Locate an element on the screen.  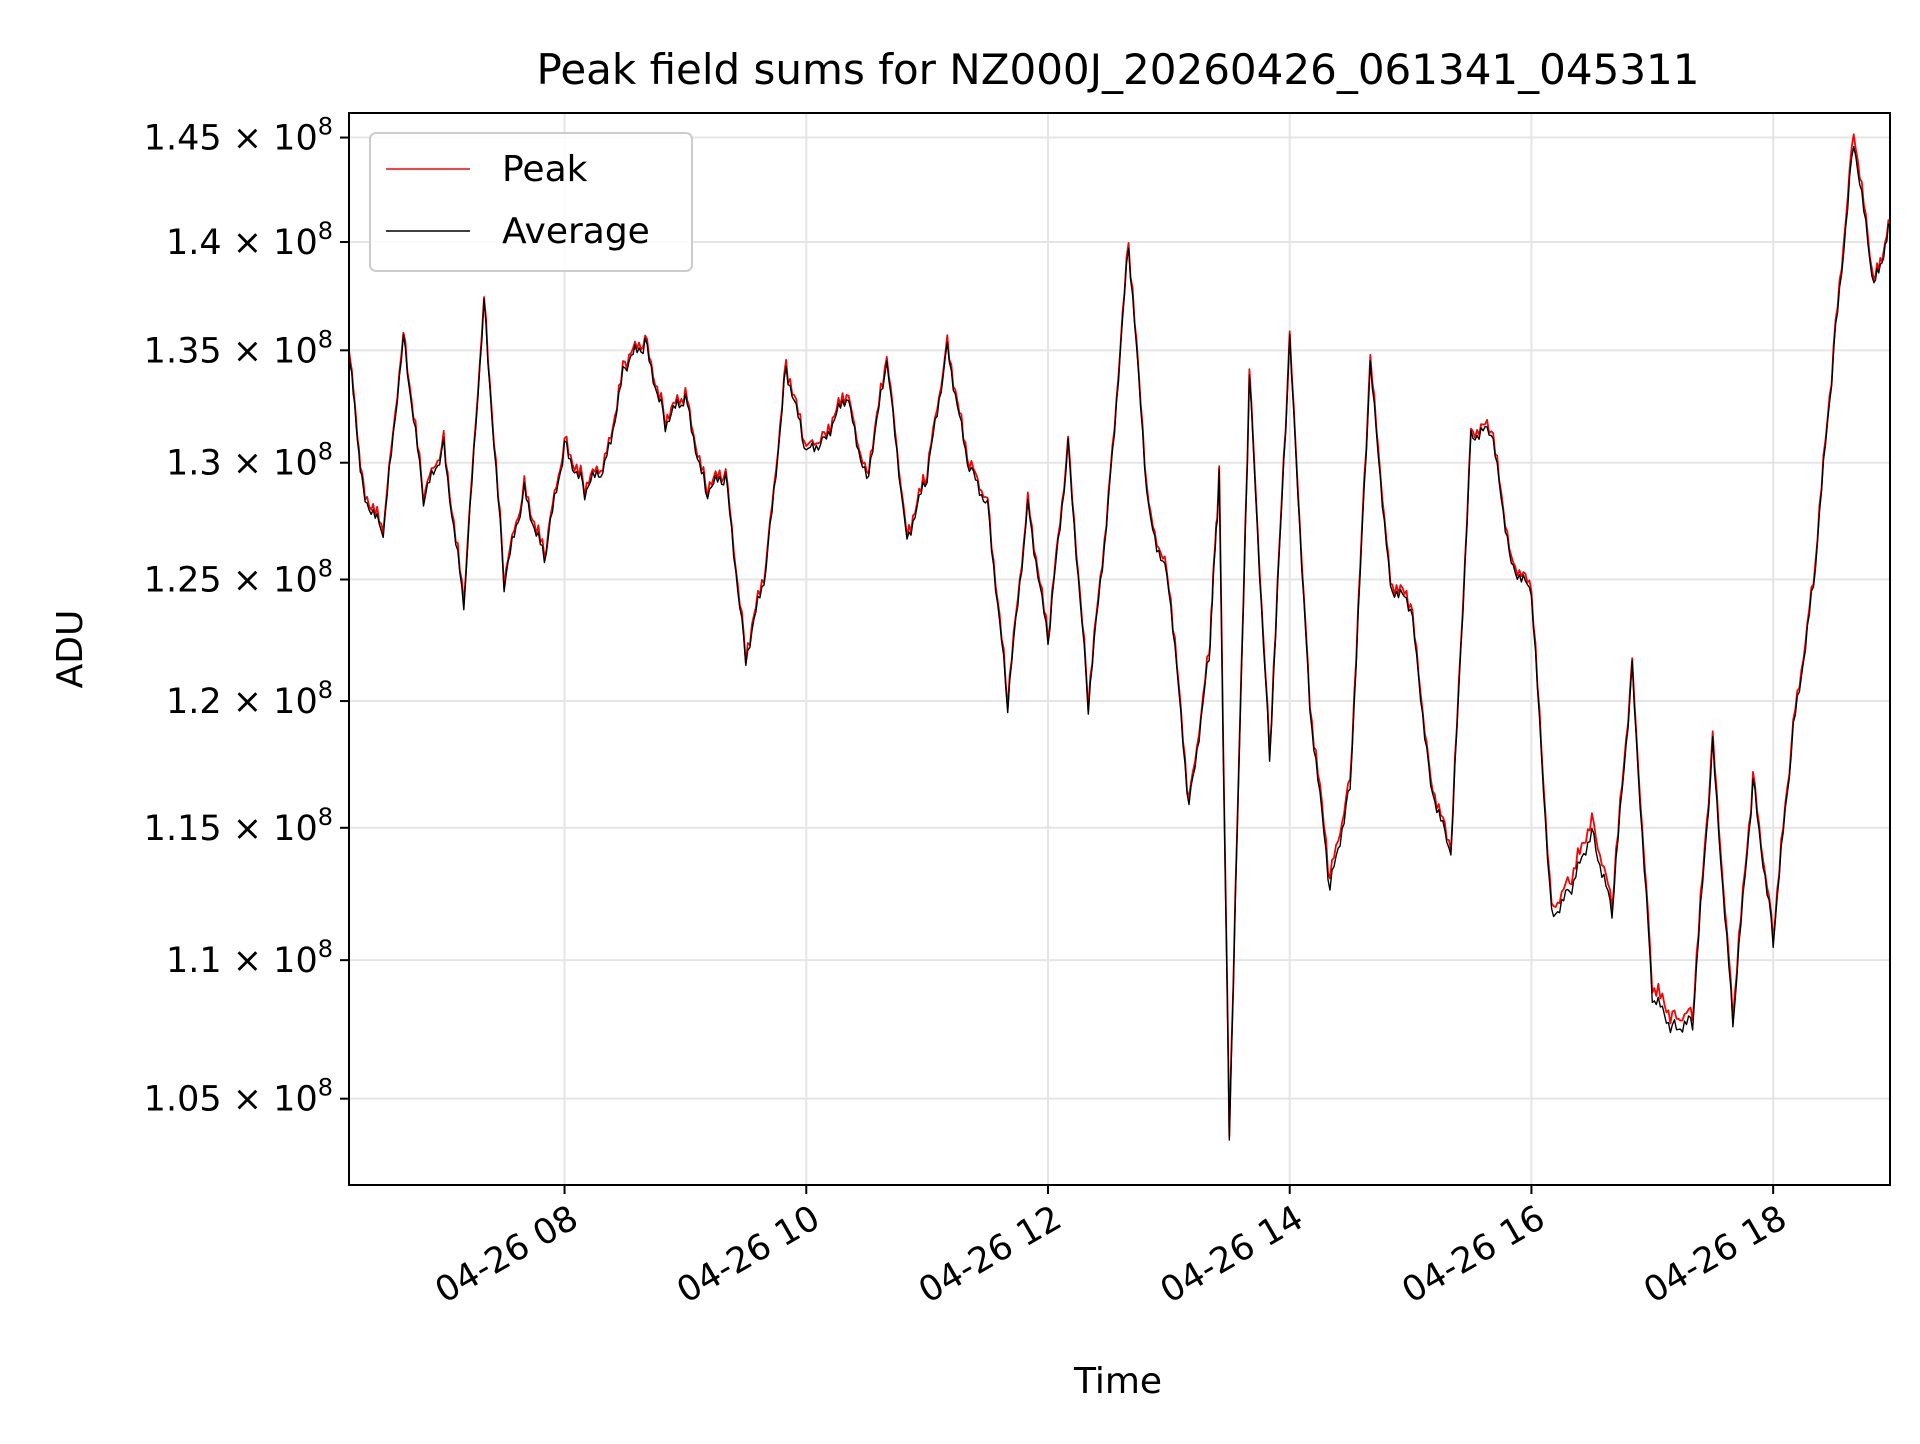
y-tick-label: 1.25 × 108 is located at coordinates (238, 578).